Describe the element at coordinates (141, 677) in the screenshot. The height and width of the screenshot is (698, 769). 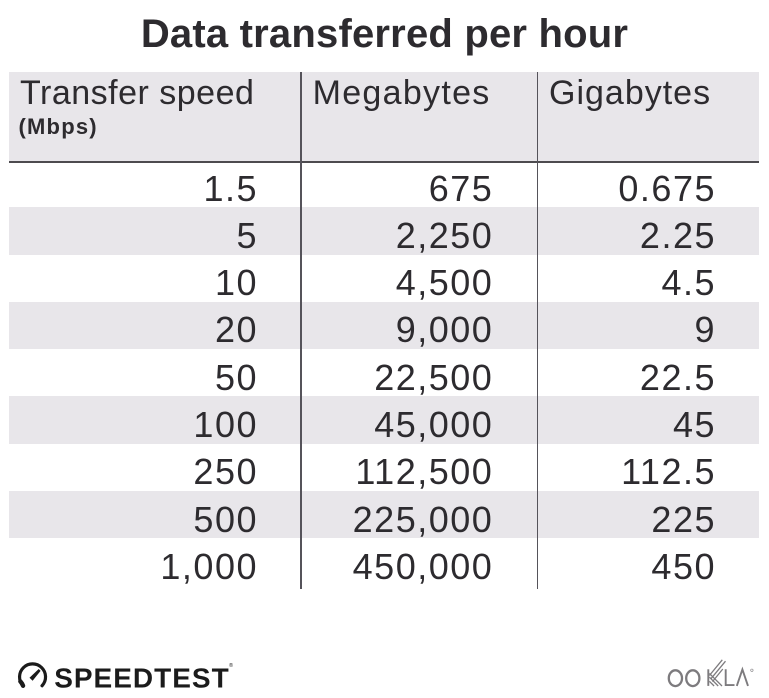
I see `svg-text: SPEEDTEST` at that location.